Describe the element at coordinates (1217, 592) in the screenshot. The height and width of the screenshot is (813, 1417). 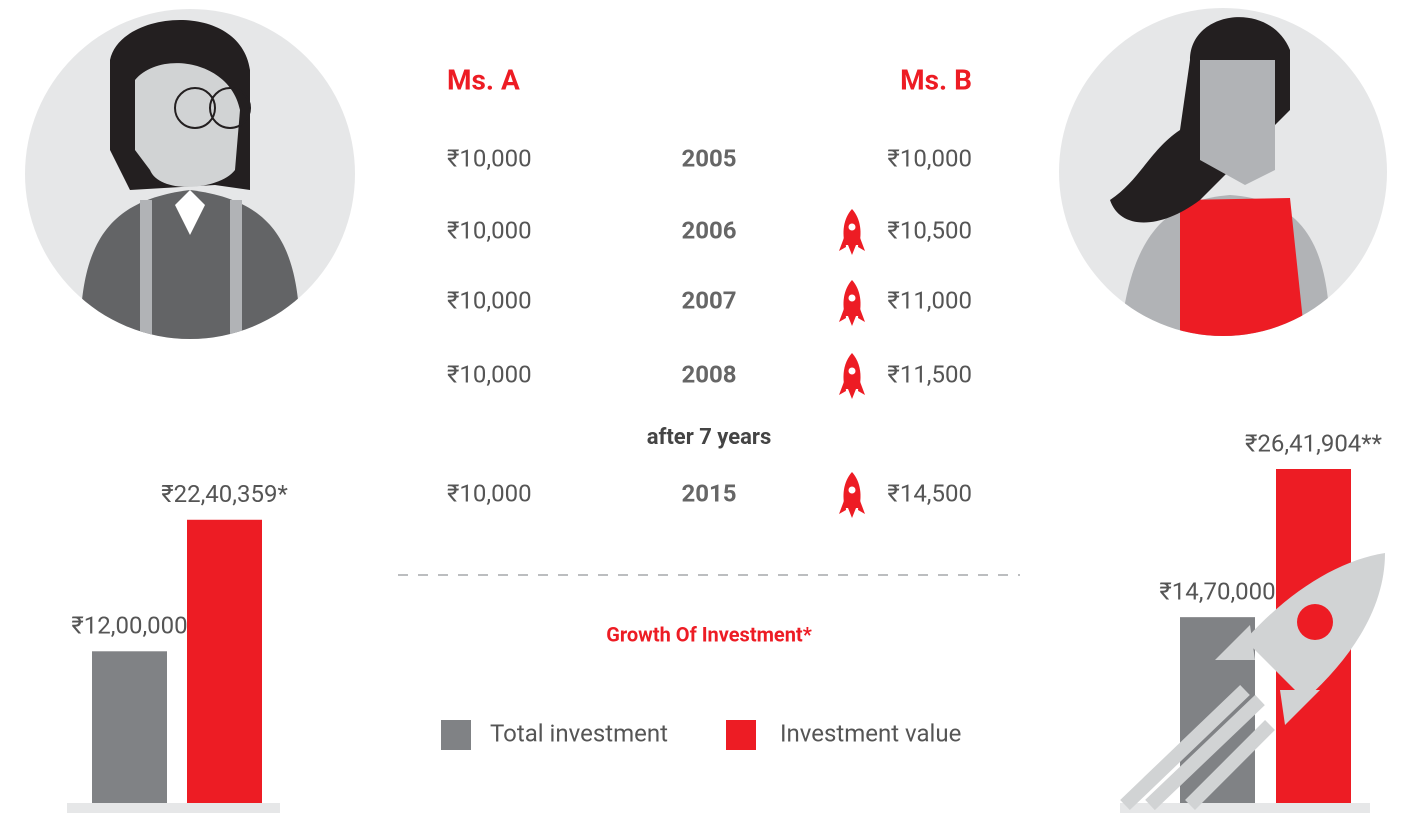
I see `value-label: ₹14,70,000` at that location.